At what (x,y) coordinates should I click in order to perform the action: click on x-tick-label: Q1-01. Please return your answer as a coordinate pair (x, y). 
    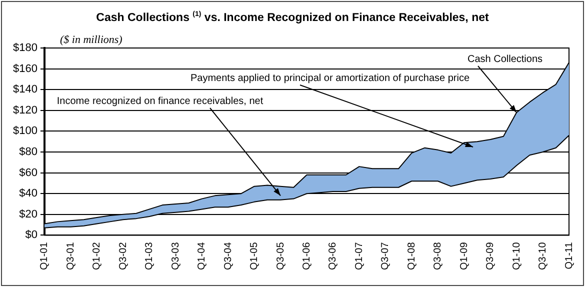
    Looking at the image, I should click on (44, 256).